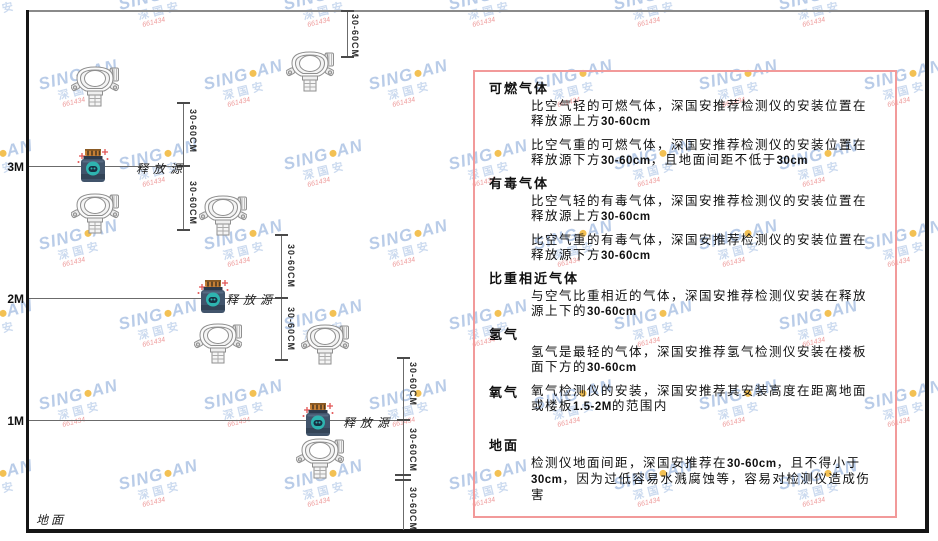 The width and height of the screenshot is (938, 541). What do you see at coordinates (155, 298) in the screenshot?
I see `level-line-2m` at bounding box center [155, 298].